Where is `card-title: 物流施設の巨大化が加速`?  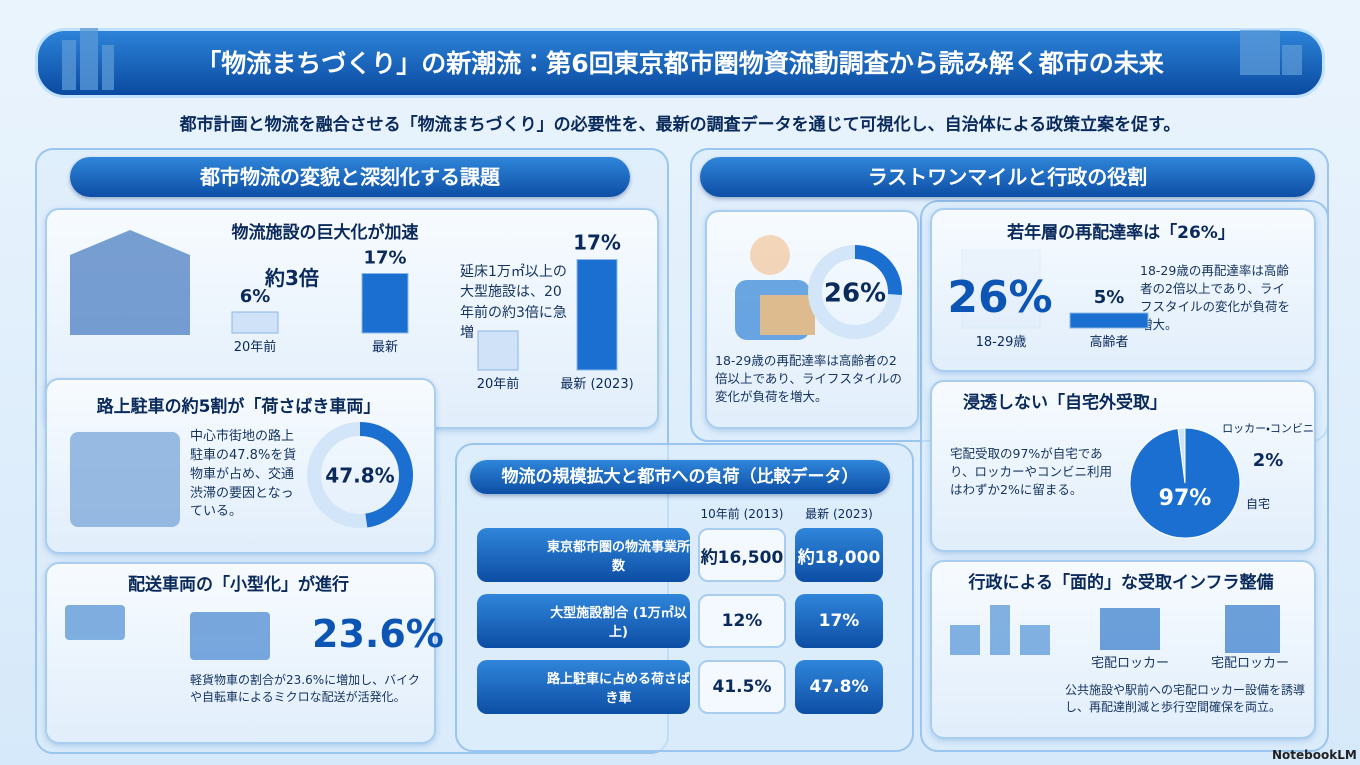 card-title: 物流施設の巨大化が加速 is located at coordinates (325, 233).